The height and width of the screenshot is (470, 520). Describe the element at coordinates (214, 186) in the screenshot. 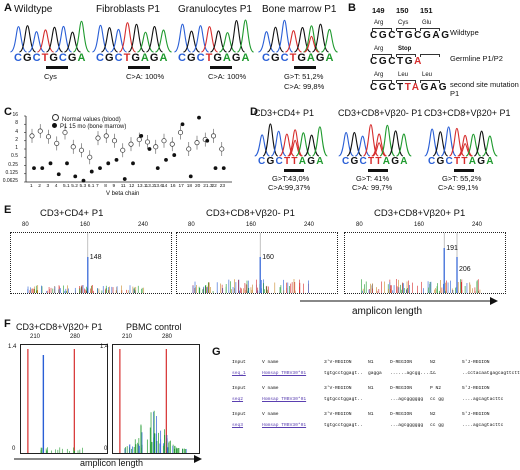

I see `x-tick-label: 22` at that location.